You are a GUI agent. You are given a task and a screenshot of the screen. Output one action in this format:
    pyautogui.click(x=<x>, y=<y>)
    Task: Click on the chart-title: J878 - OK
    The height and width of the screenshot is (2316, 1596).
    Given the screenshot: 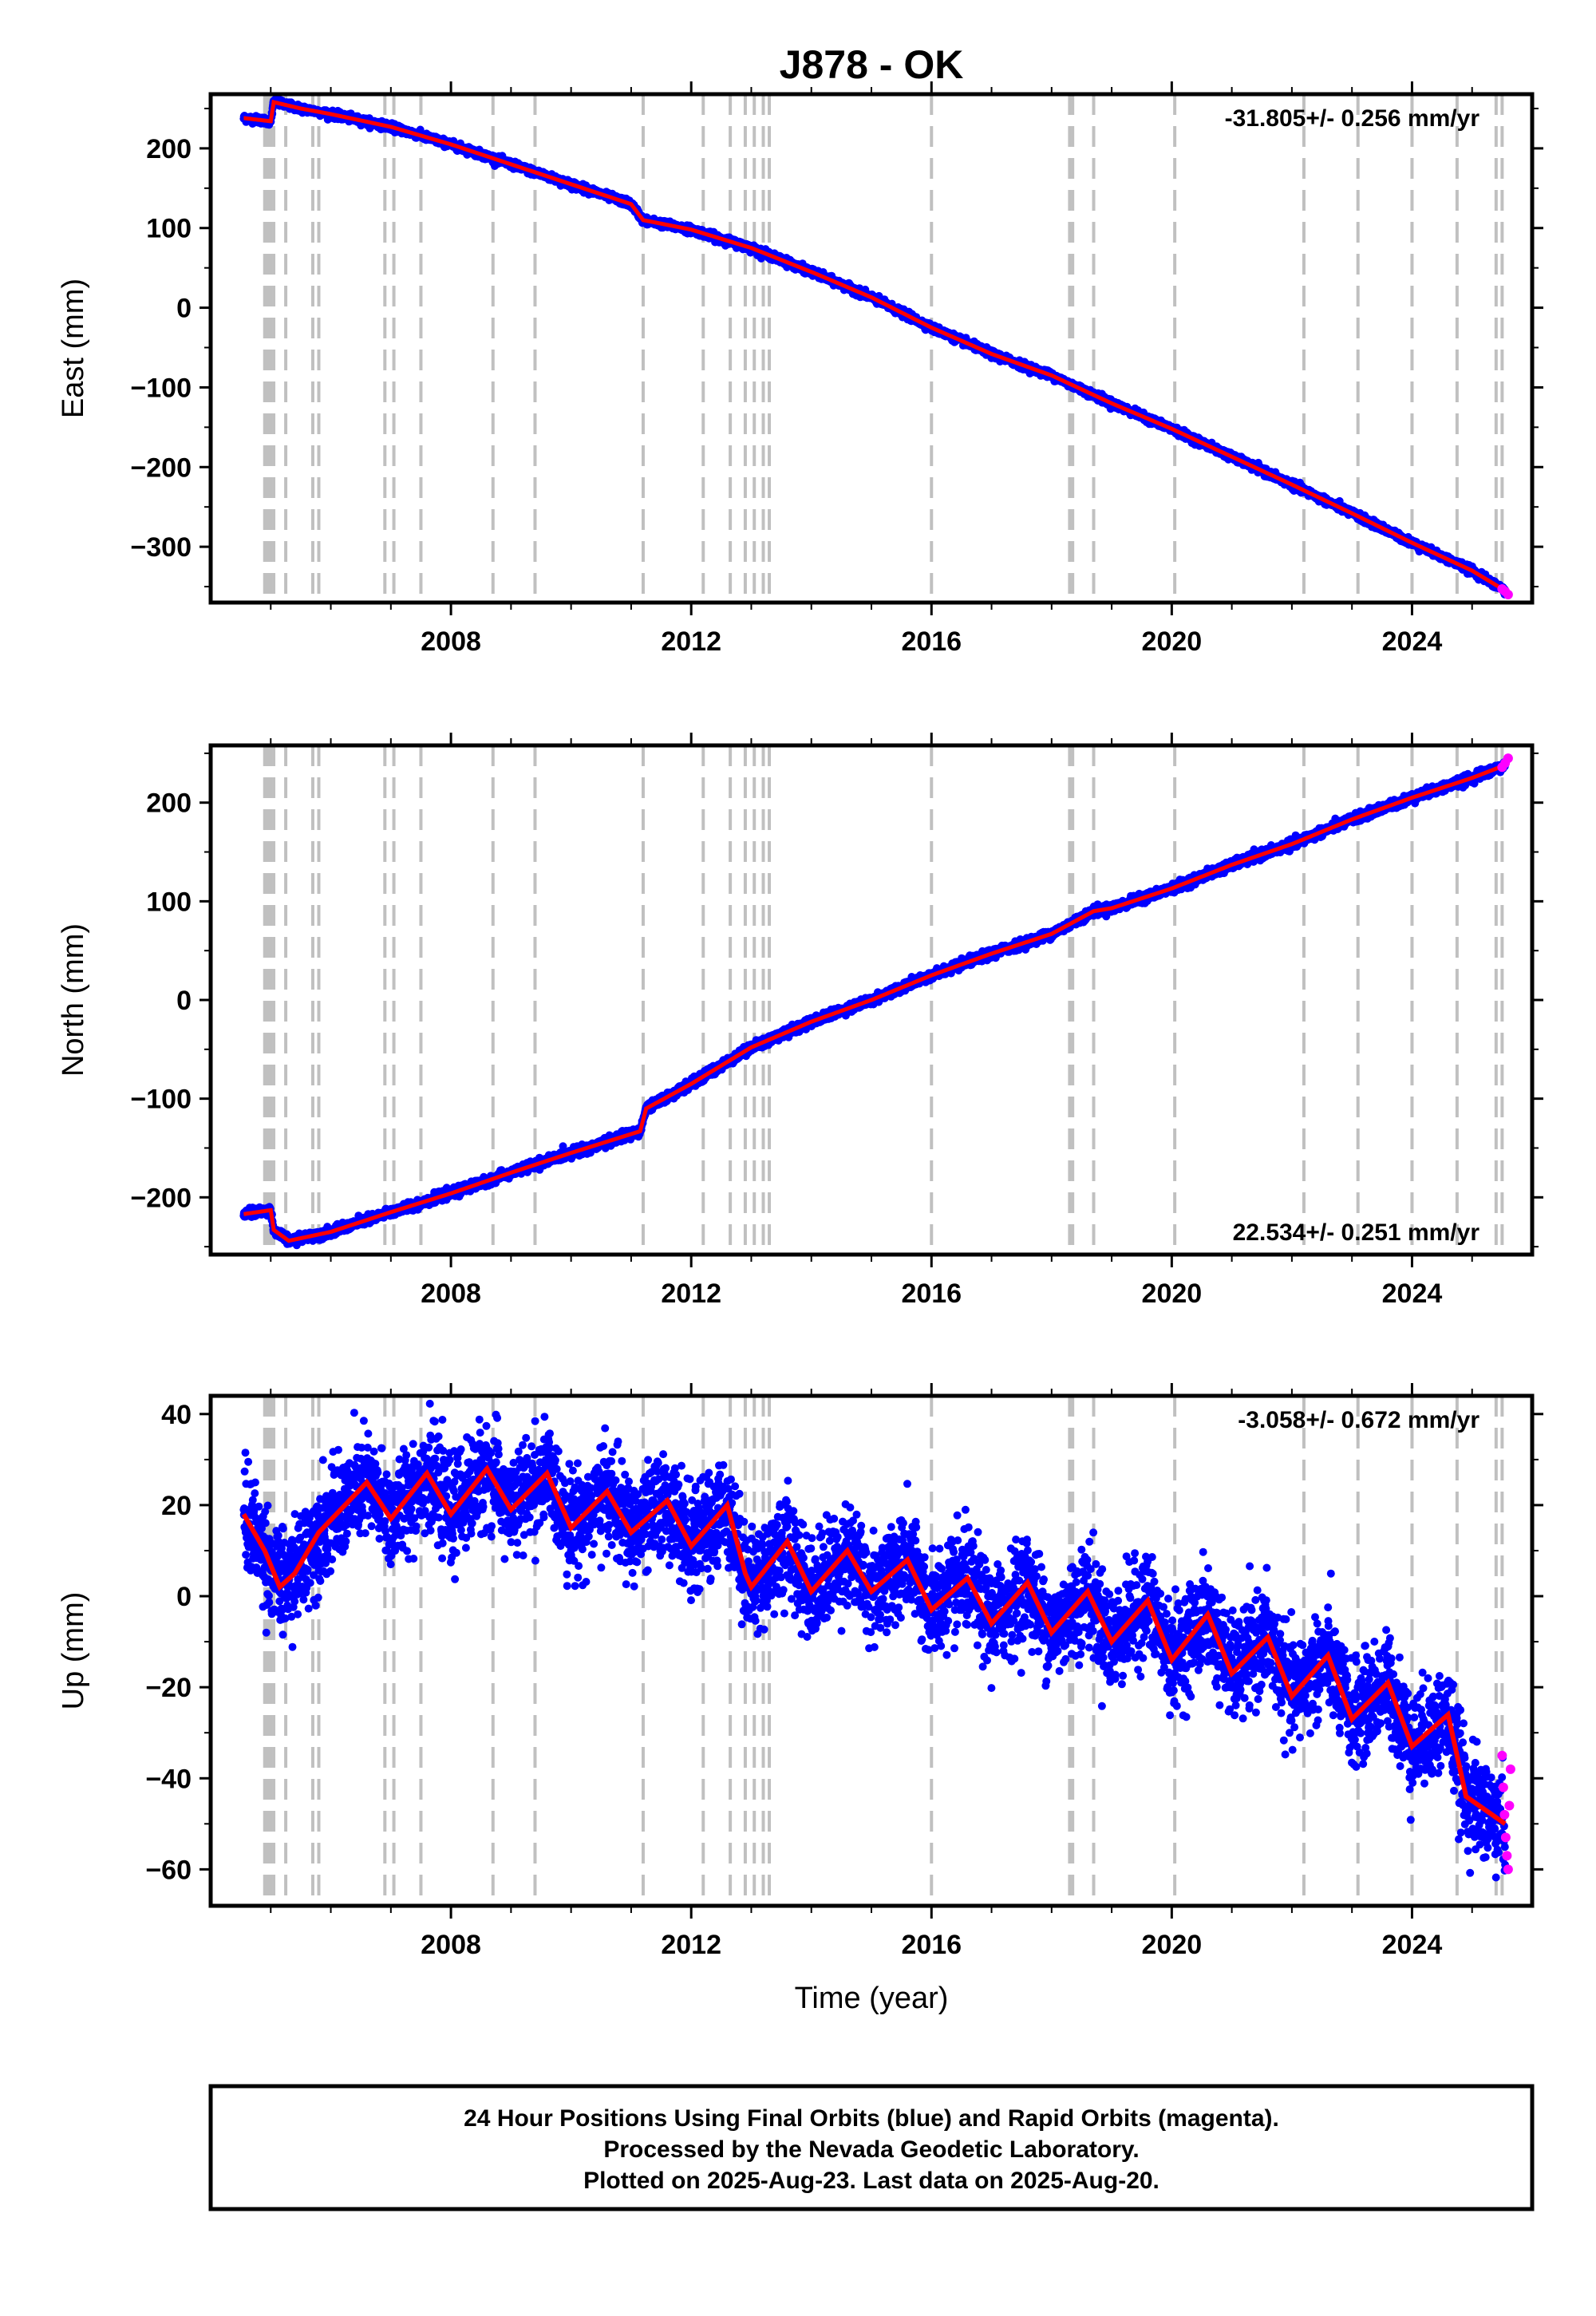 What is the action you would take?
    pyautogui.click(x=872, y=64)
    